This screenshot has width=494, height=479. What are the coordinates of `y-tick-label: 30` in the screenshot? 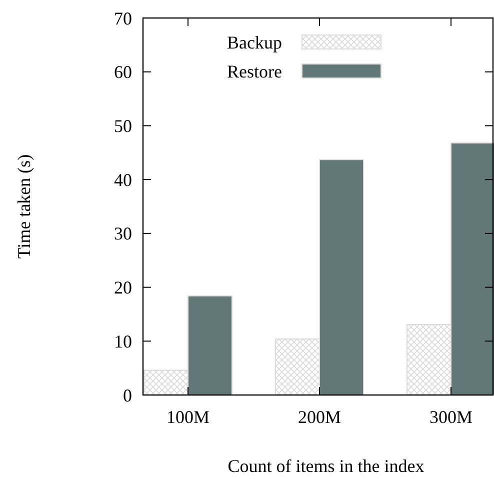 It's located at (123, 234).